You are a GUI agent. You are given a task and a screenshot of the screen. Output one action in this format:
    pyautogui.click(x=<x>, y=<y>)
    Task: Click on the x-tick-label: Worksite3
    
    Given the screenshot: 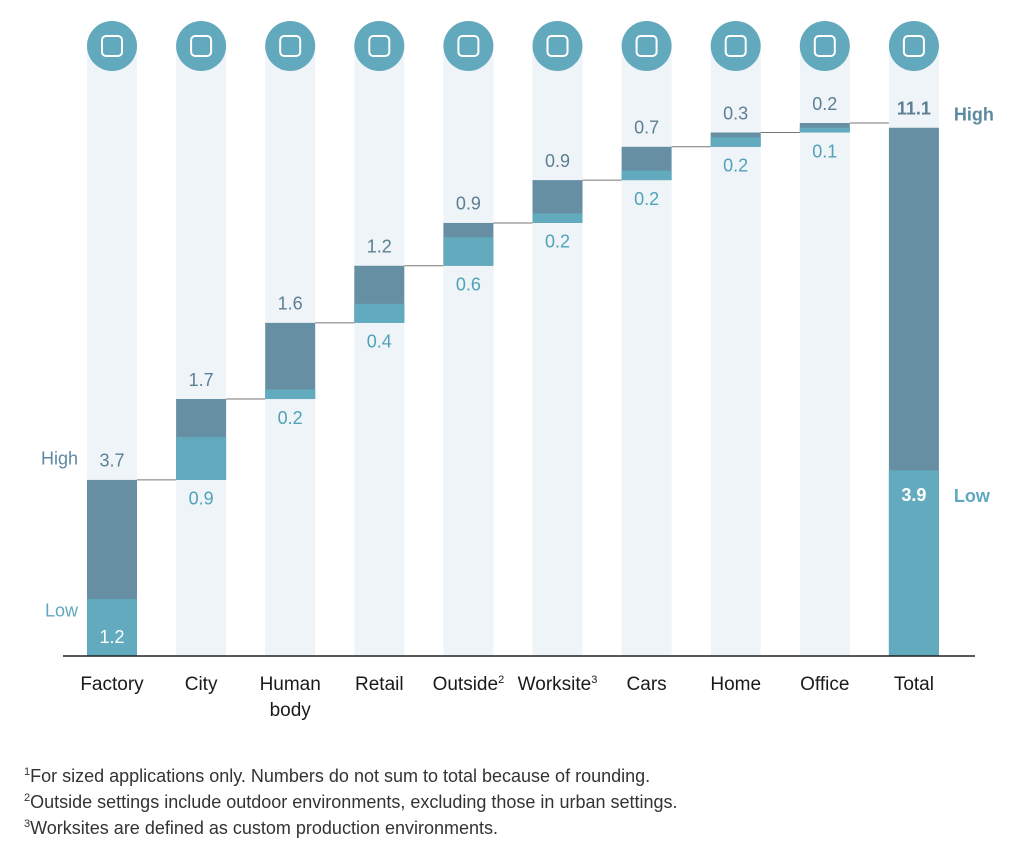 What is the action you would take?
    pyautogui.click(x=558, y=685)
    